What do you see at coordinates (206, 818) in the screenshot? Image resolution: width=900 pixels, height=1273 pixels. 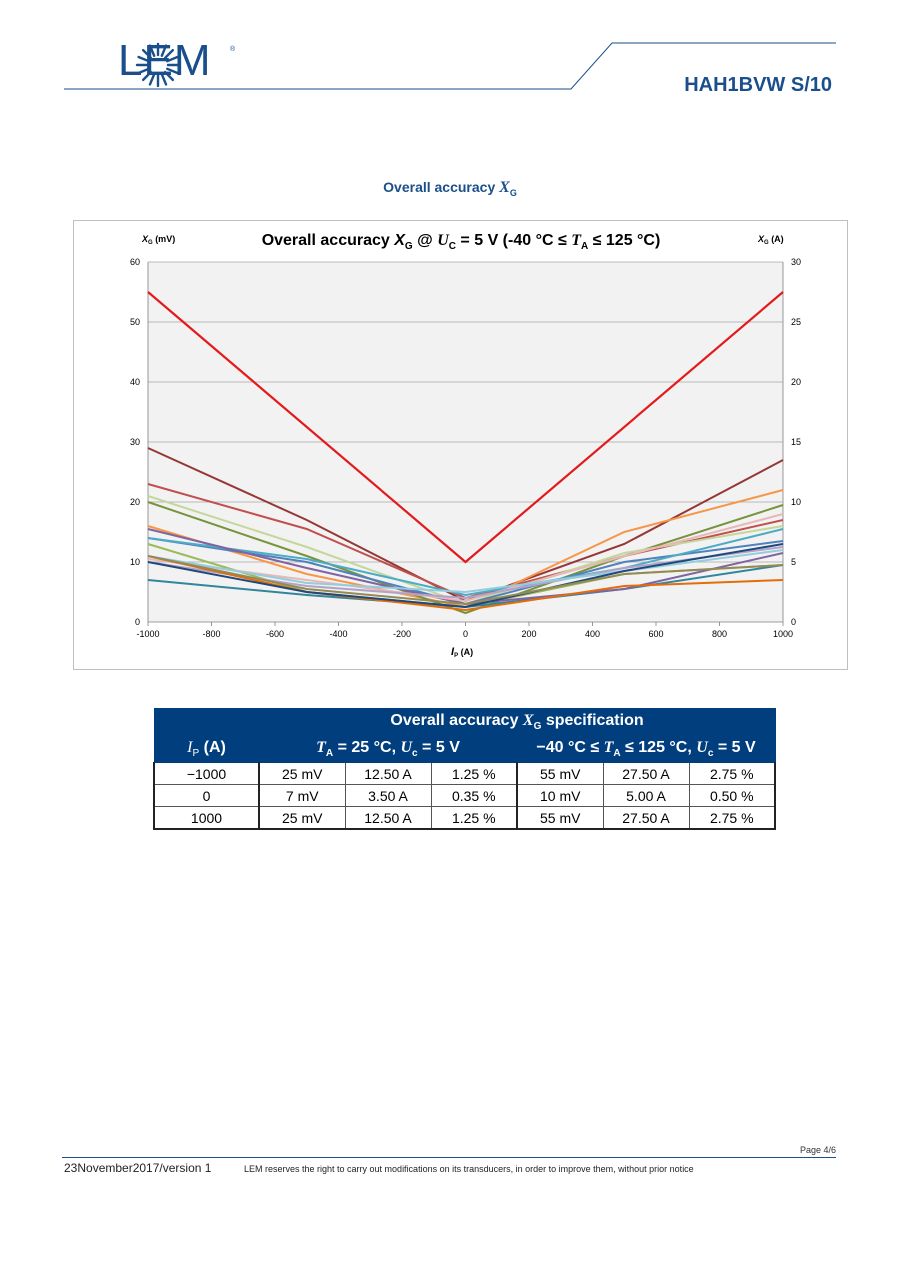 I see `table-cell: 1000` at bounding box center [206, 818].